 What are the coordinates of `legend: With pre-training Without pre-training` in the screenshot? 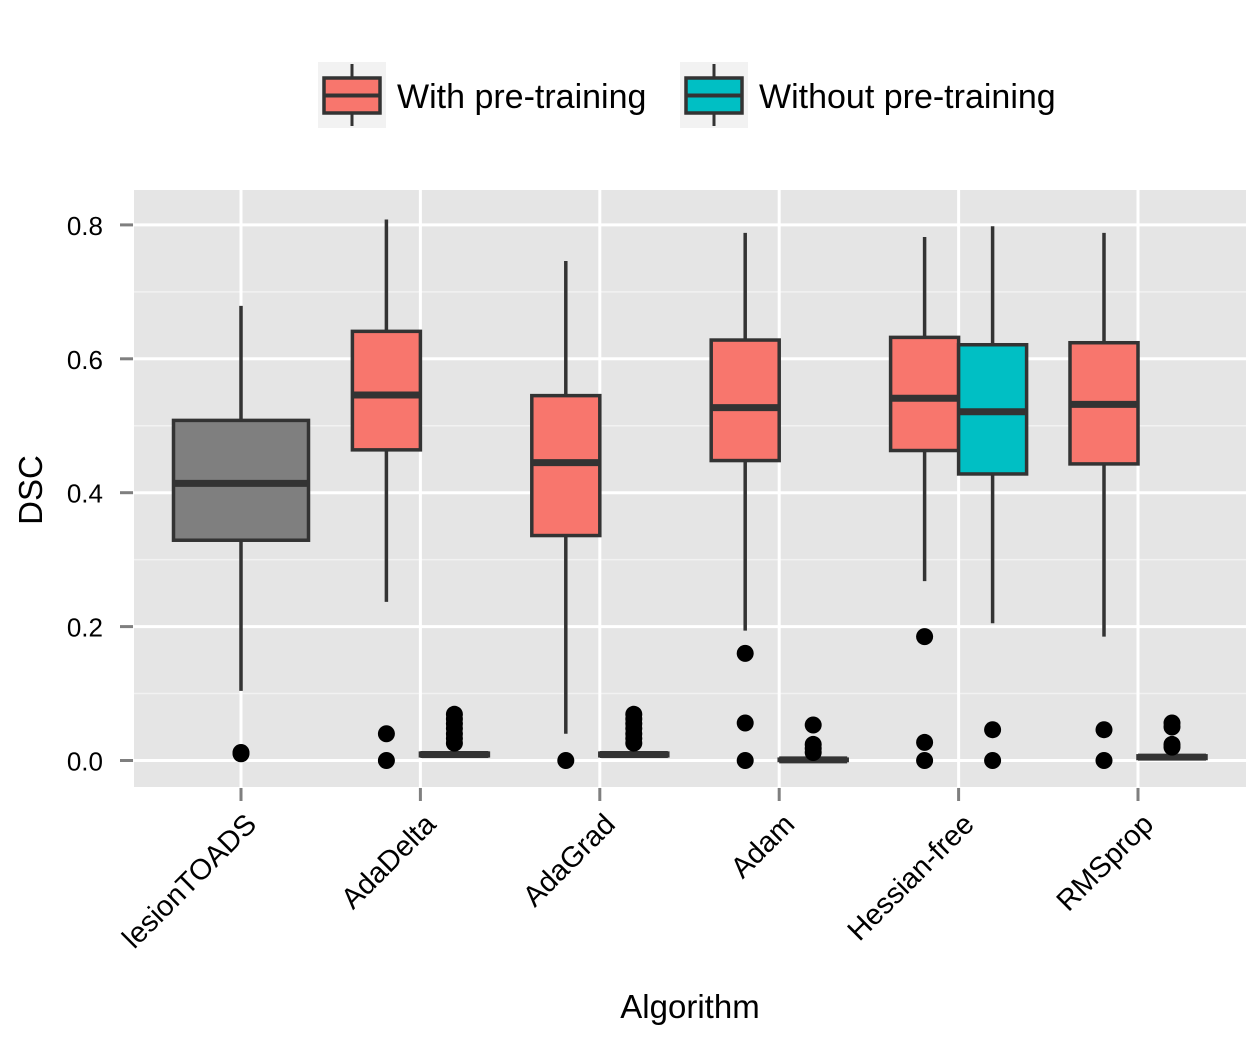 It's located at (687, 95).